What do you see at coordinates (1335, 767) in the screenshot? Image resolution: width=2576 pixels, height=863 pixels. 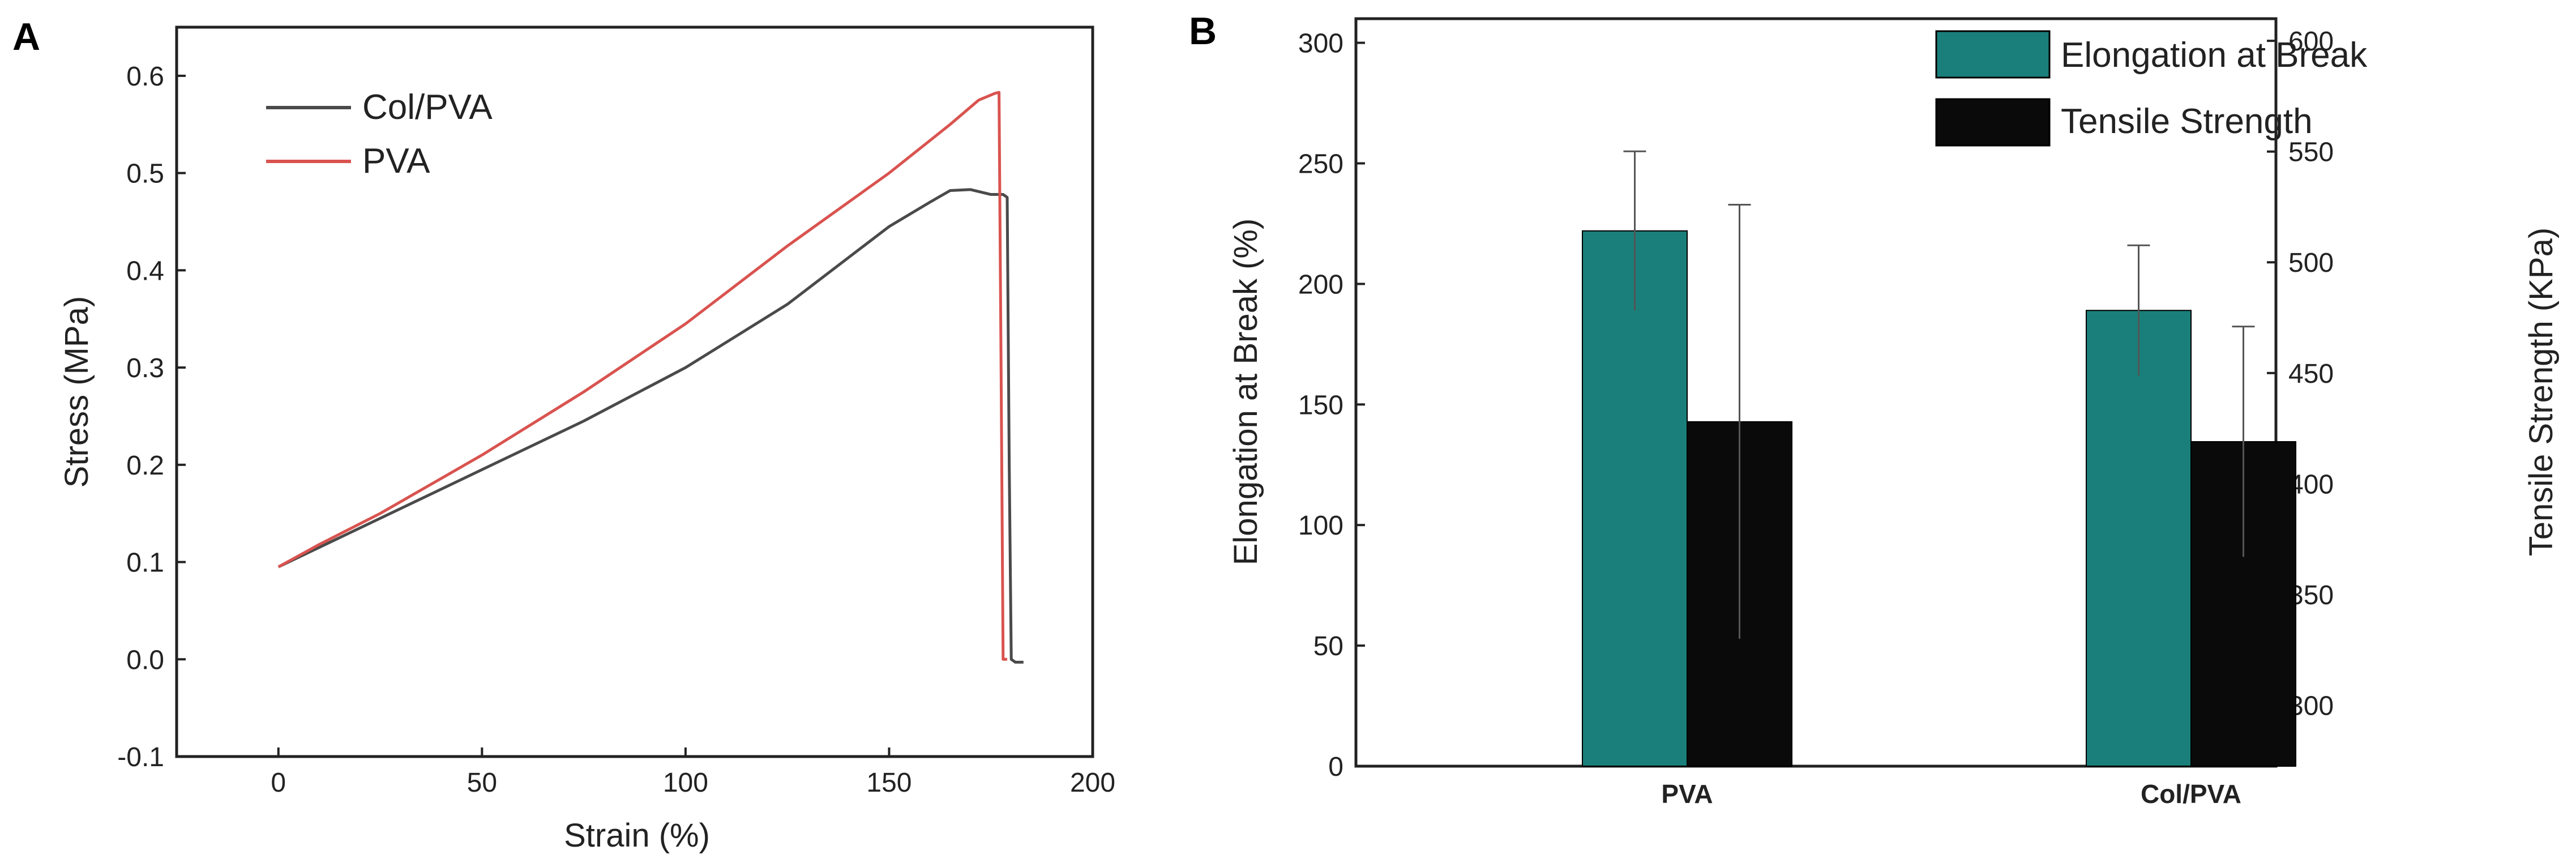 I see `y-tick-label-b-left: 0` at bounding box center [1335, 767].